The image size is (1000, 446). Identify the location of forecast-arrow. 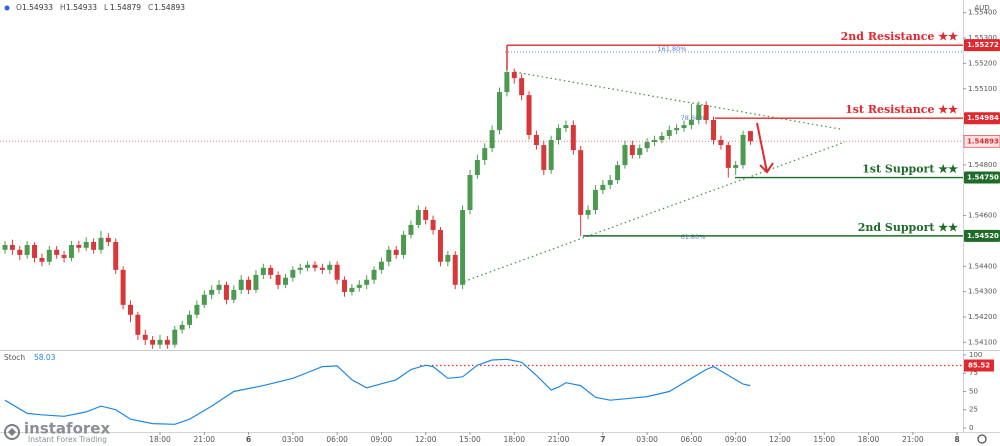
(765, 148).